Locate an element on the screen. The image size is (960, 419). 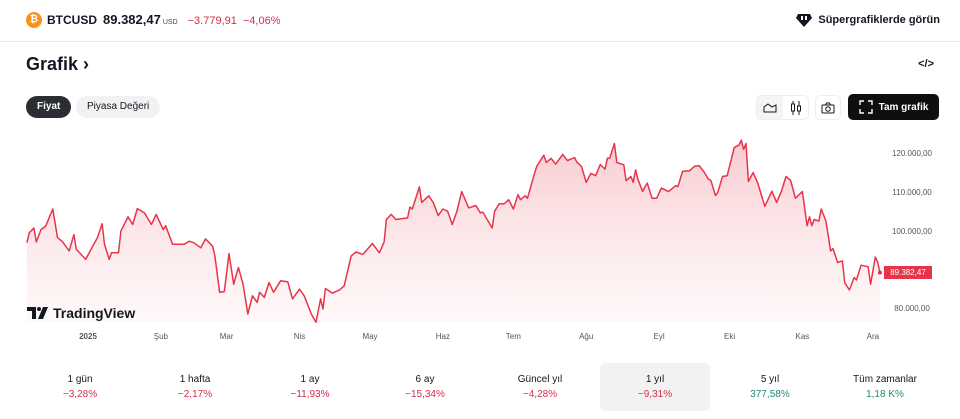
period-1: 1 hafta −2,17% is located at coordinates (195, 387).